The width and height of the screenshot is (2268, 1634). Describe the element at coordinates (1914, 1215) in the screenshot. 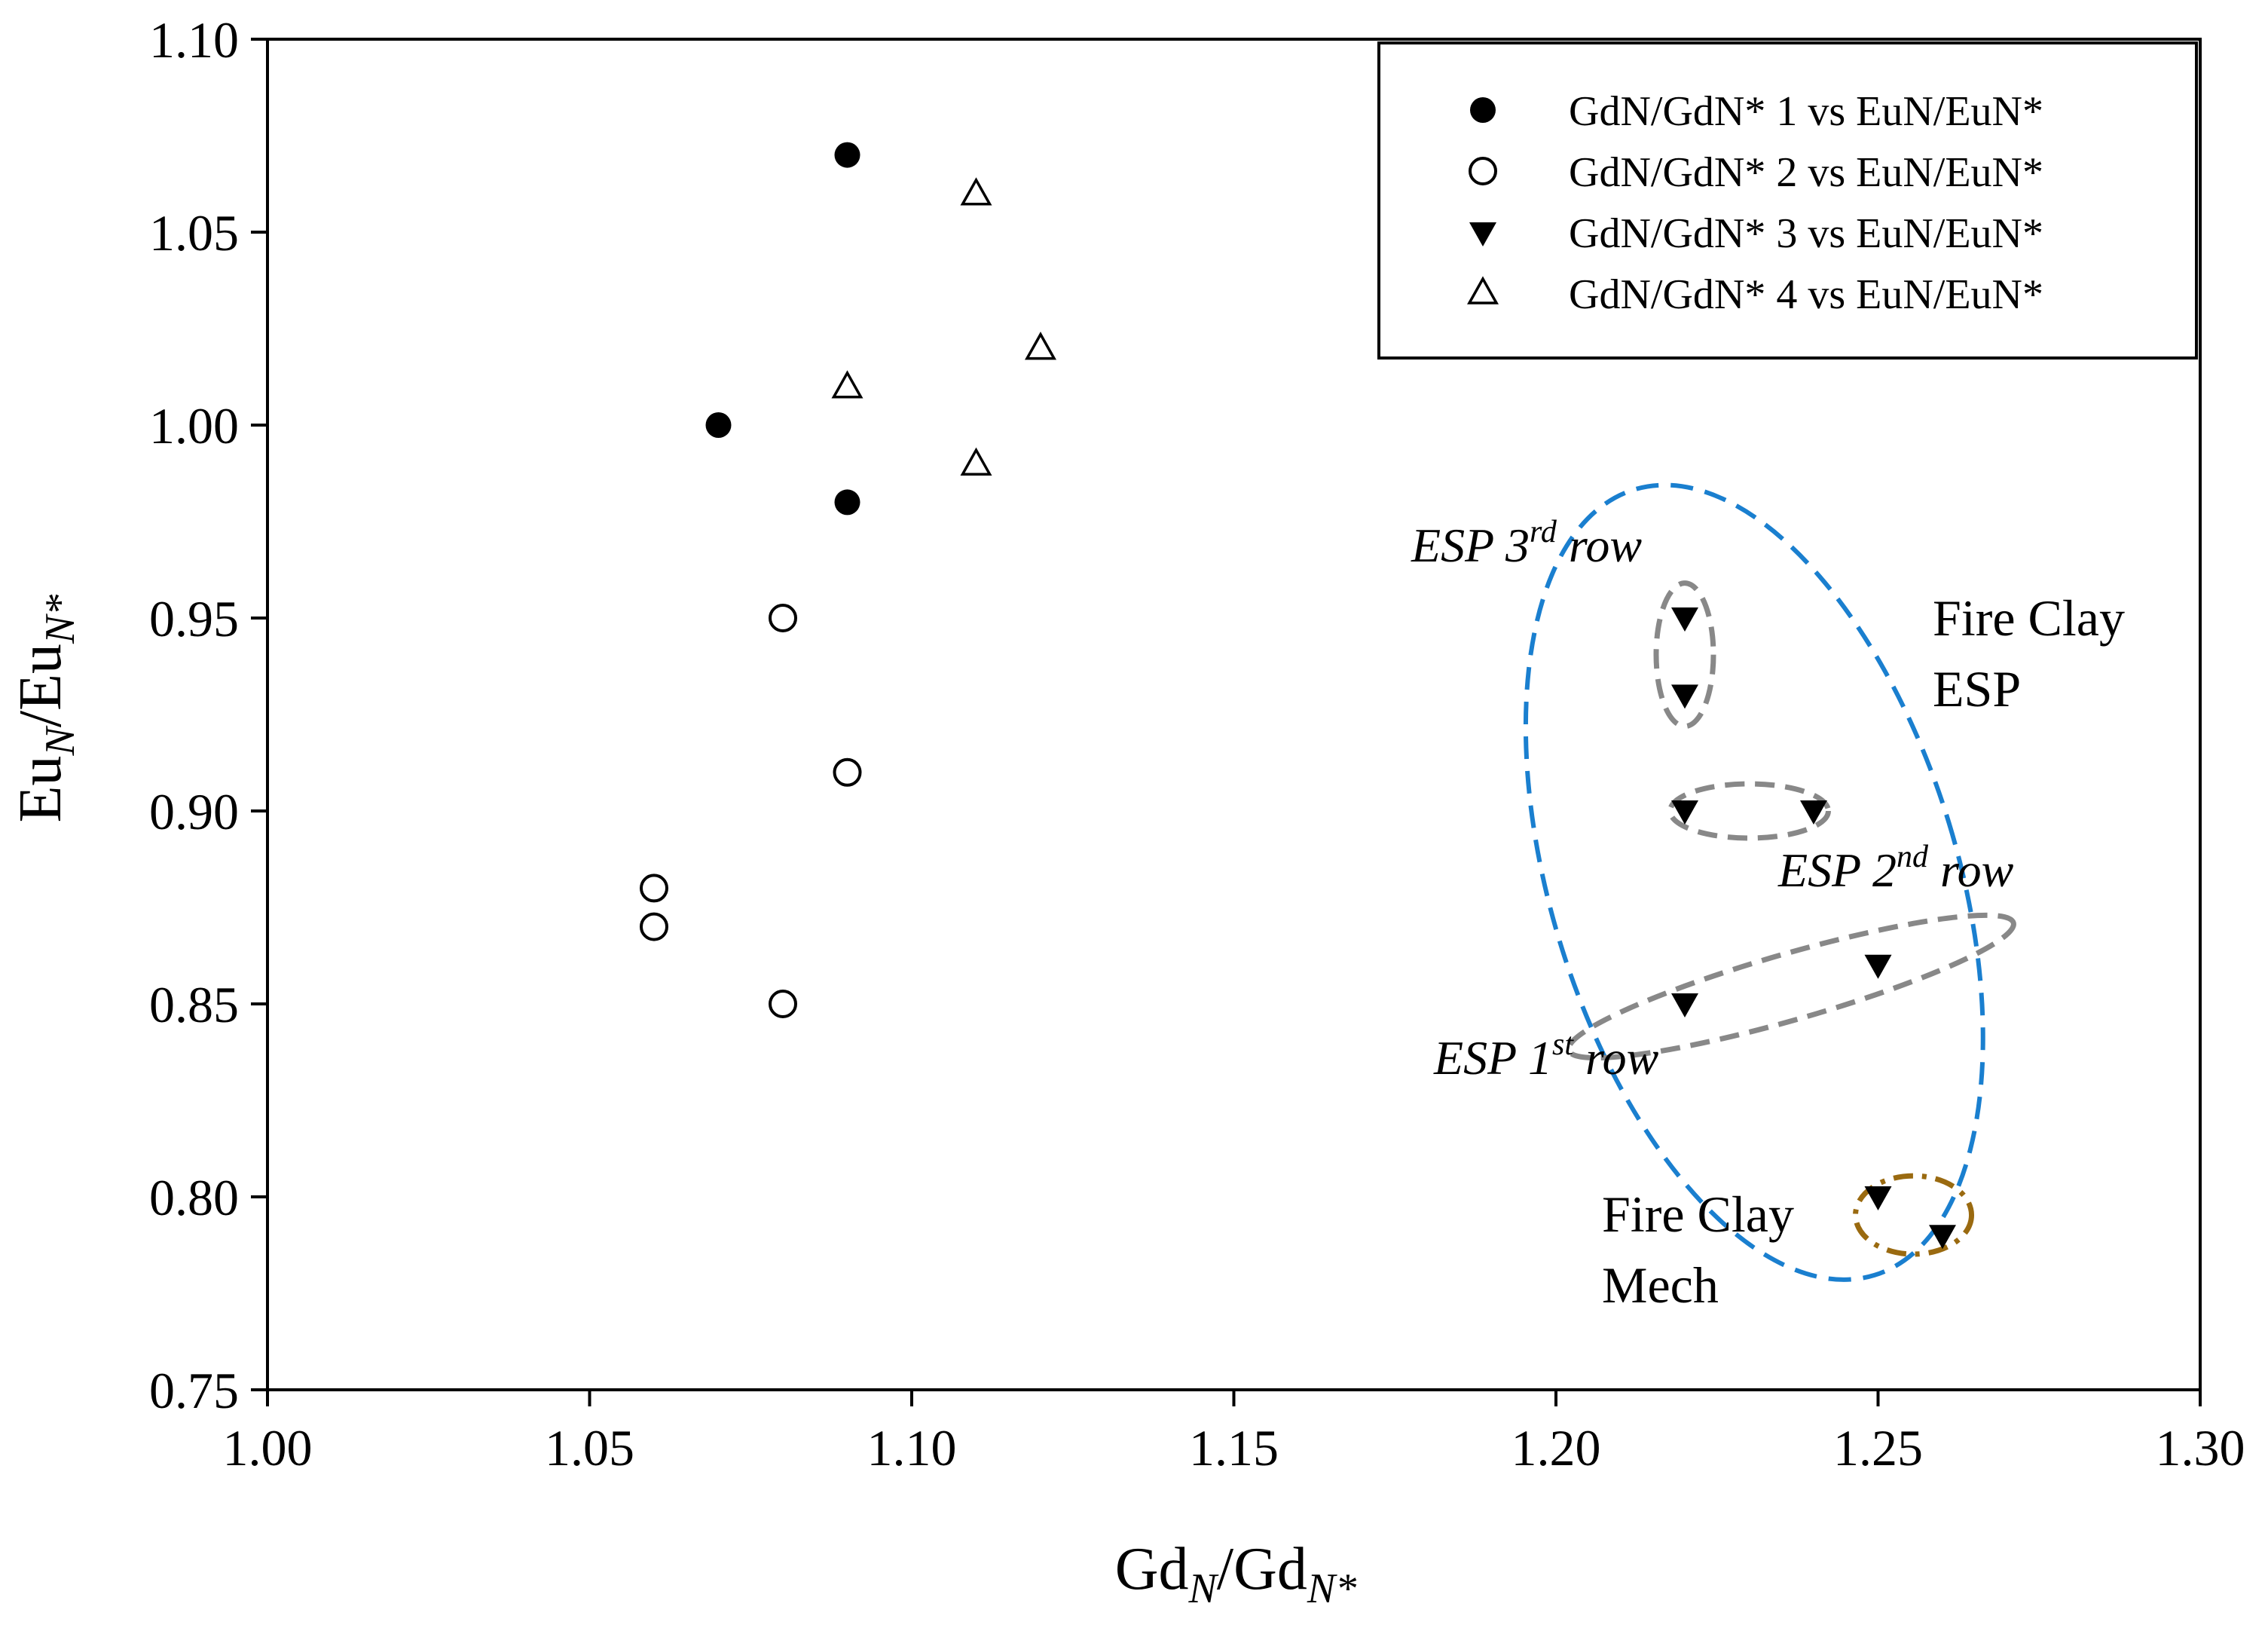

I see `mech-group-ellipse` at that location.